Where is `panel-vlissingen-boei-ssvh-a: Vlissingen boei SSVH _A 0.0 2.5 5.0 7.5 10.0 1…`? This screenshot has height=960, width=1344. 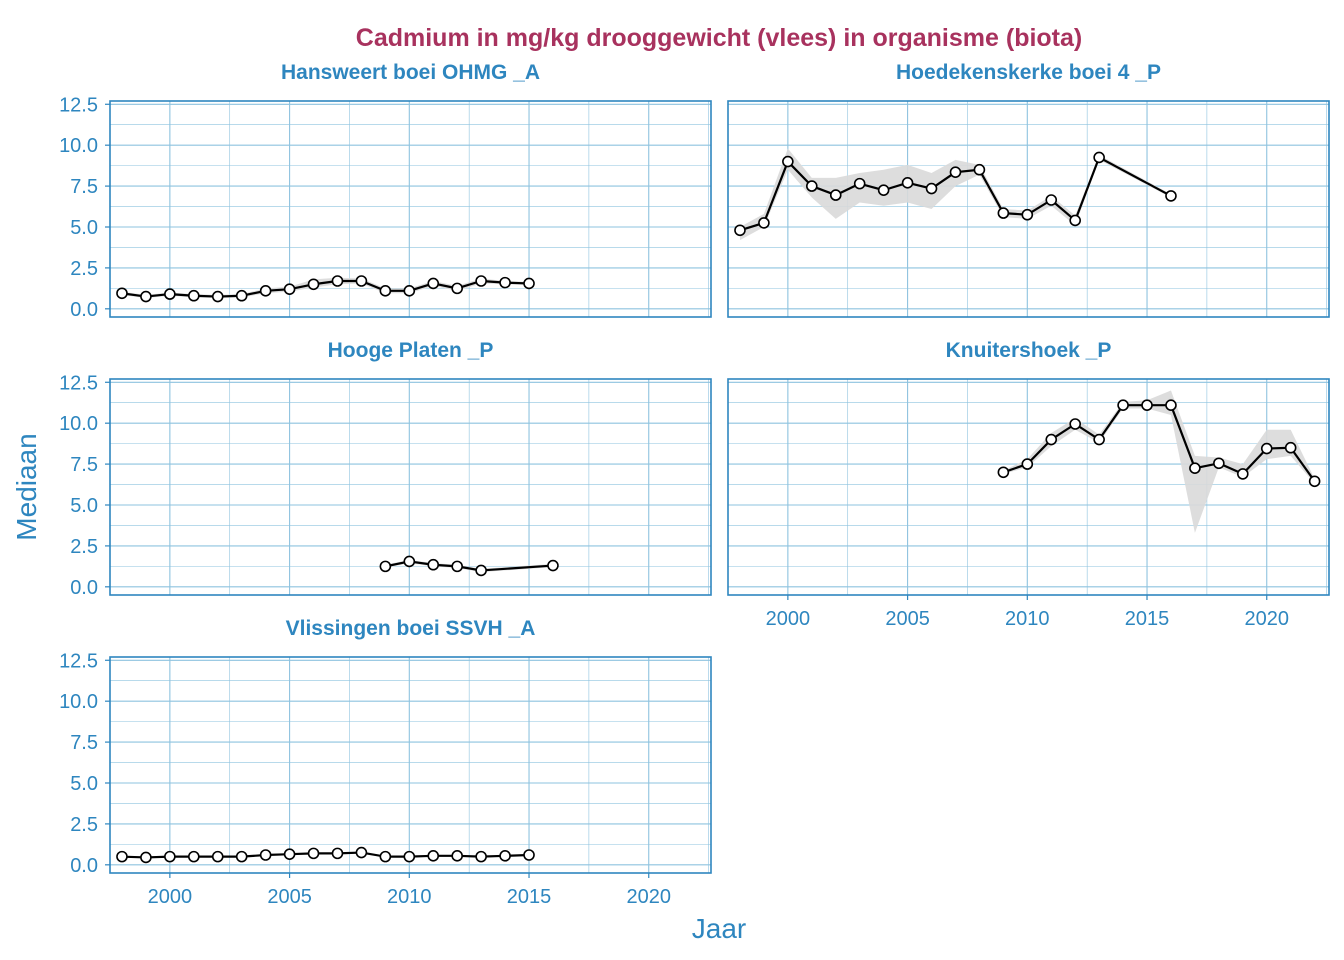 panel-vlissingen-boei-ssvh-a: Vlissingen boei SSVH _A 0.0 2.5 5.0 7.5 10.0 1… is located at coordinates (385, 762).